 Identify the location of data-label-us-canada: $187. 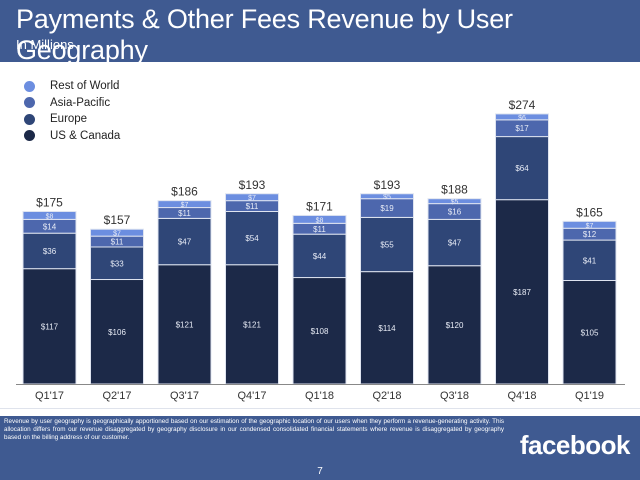
(522, 292).